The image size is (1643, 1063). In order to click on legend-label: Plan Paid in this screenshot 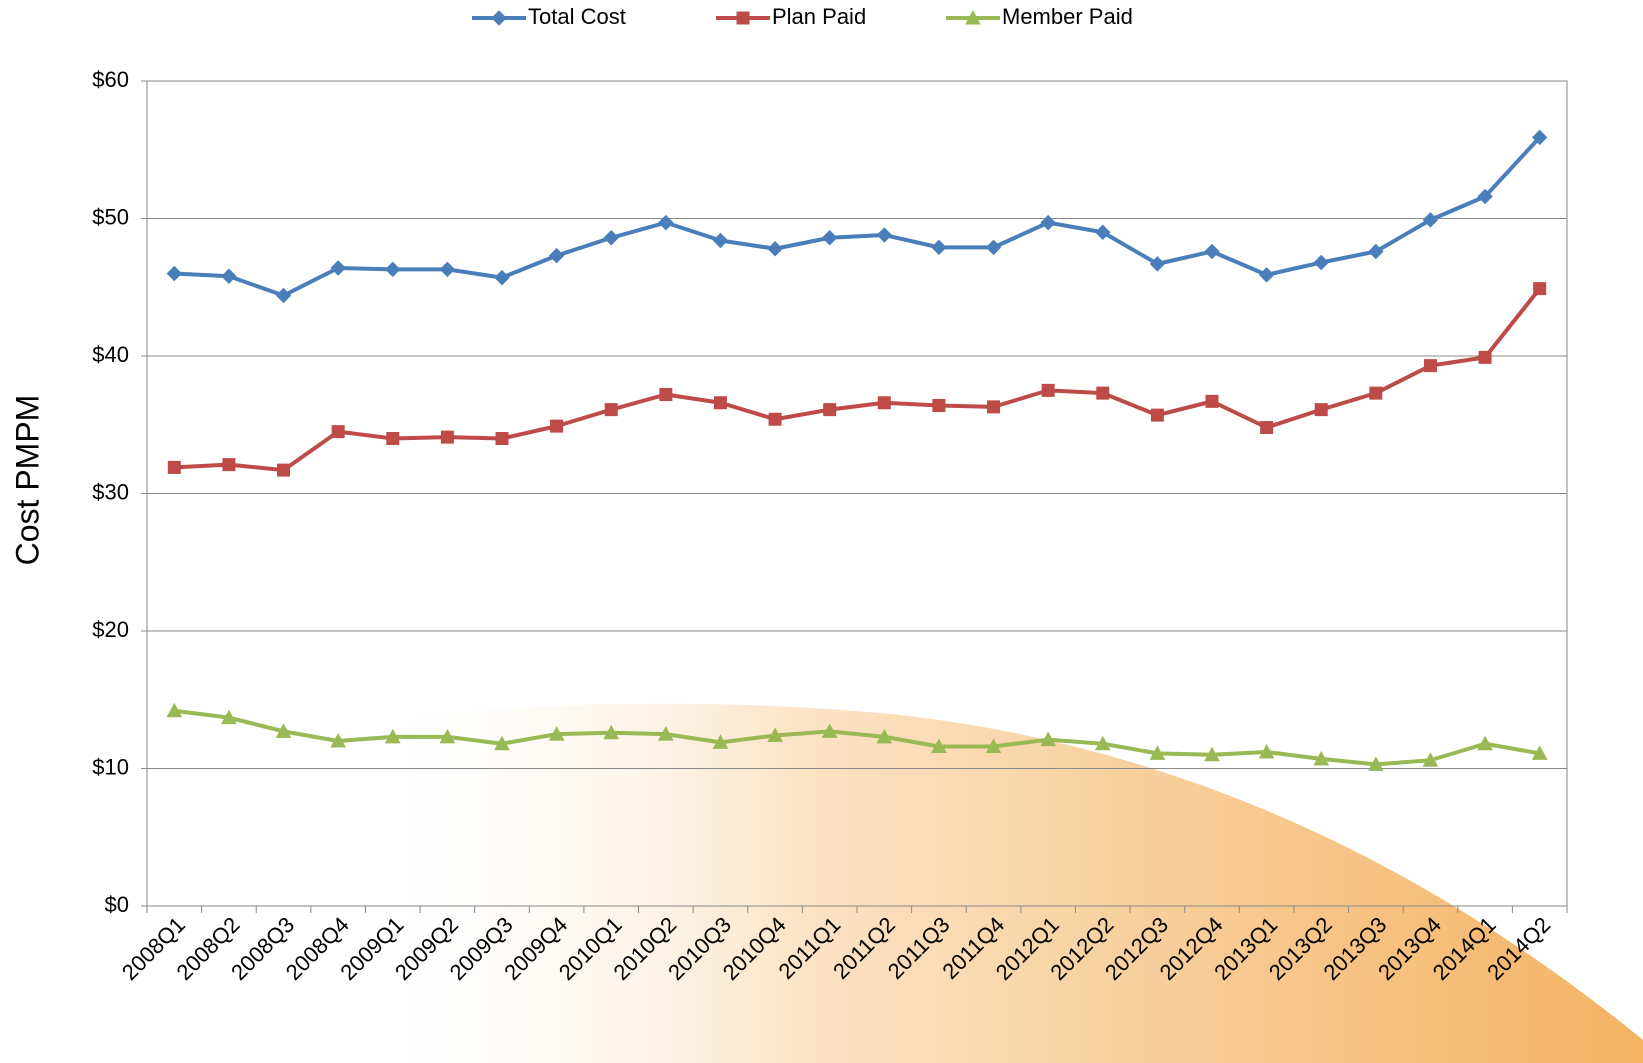, I will do `click(819, 16)`.